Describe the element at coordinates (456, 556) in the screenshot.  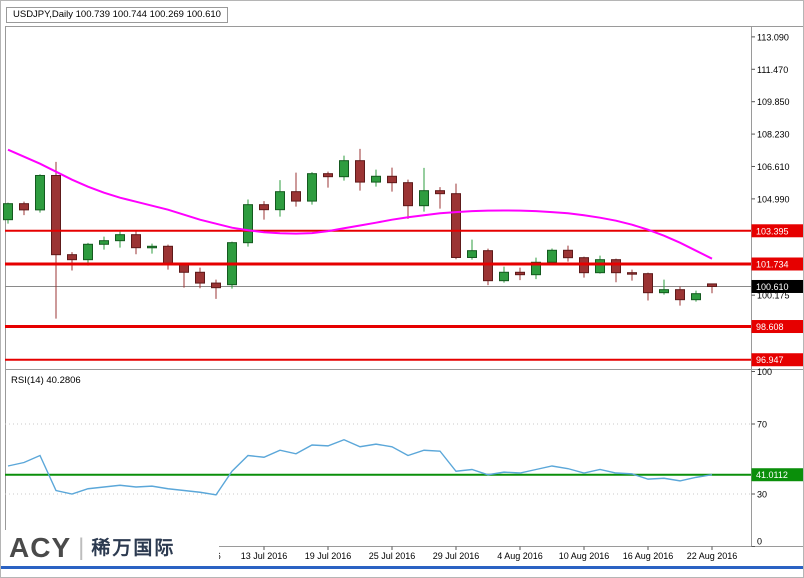
I see `date-axis-label: 29 Jul 2016` at that location.